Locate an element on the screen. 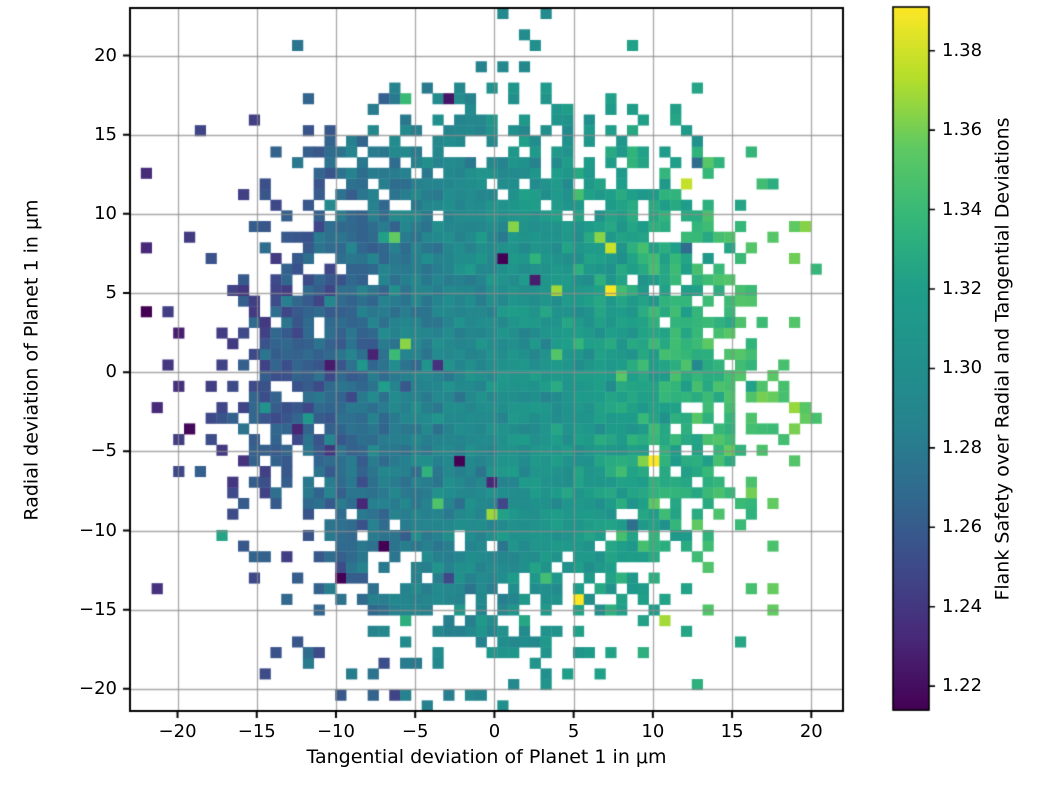  y-tick-label-6: −10 is located at coordinates (98, 530).